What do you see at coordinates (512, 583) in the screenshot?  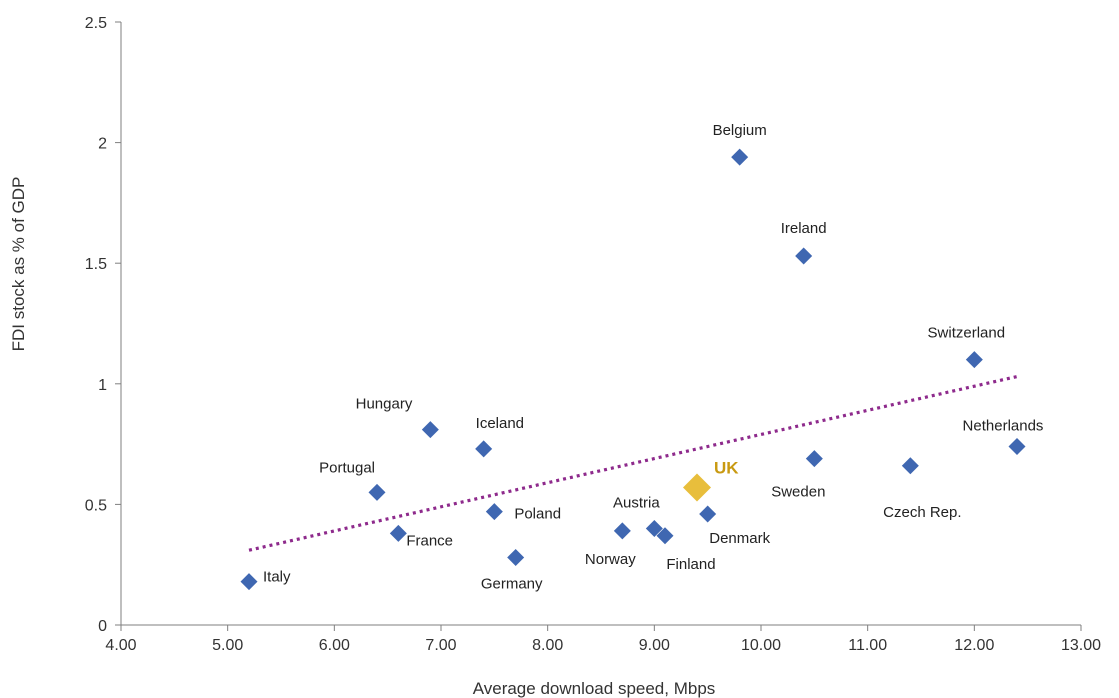 I see `point-label: Germany` at bounding box center [512, 583].